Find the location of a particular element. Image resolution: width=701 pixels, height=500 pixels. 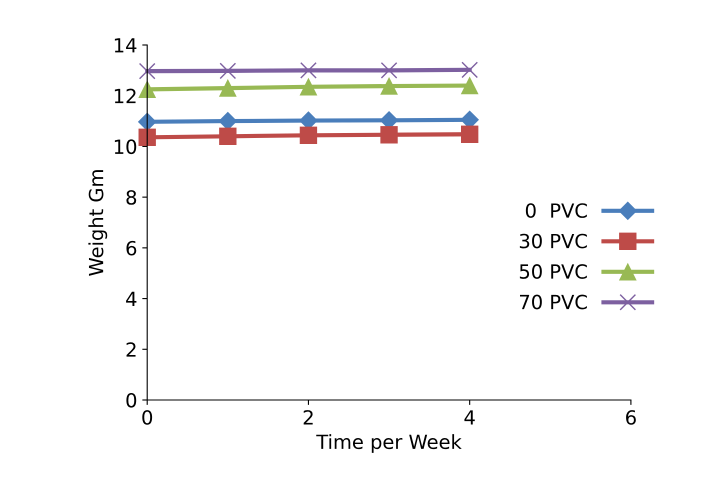

y-tick-label: 6 is located at coordinates (131, 248).